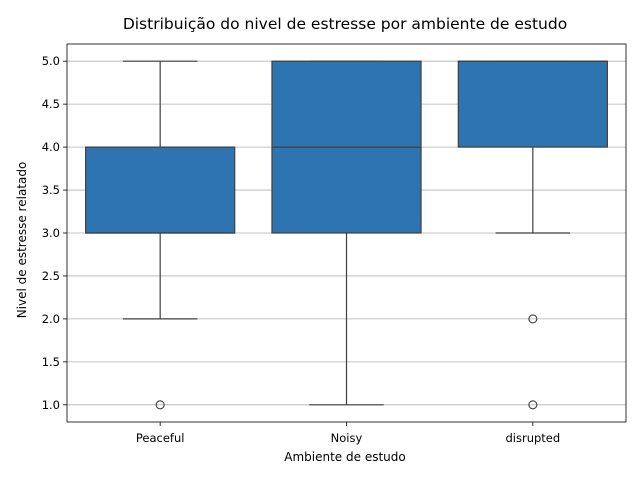 The height and width of the screenshot is (480, 640). I want to click on y-tick-label: 1.5, so click(51, 362).